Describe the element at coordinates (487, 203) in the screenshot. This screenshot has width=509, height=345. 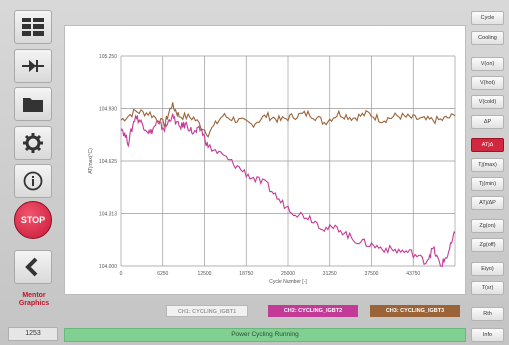
I see `measurement-button: ATj/ΔP` at that location.